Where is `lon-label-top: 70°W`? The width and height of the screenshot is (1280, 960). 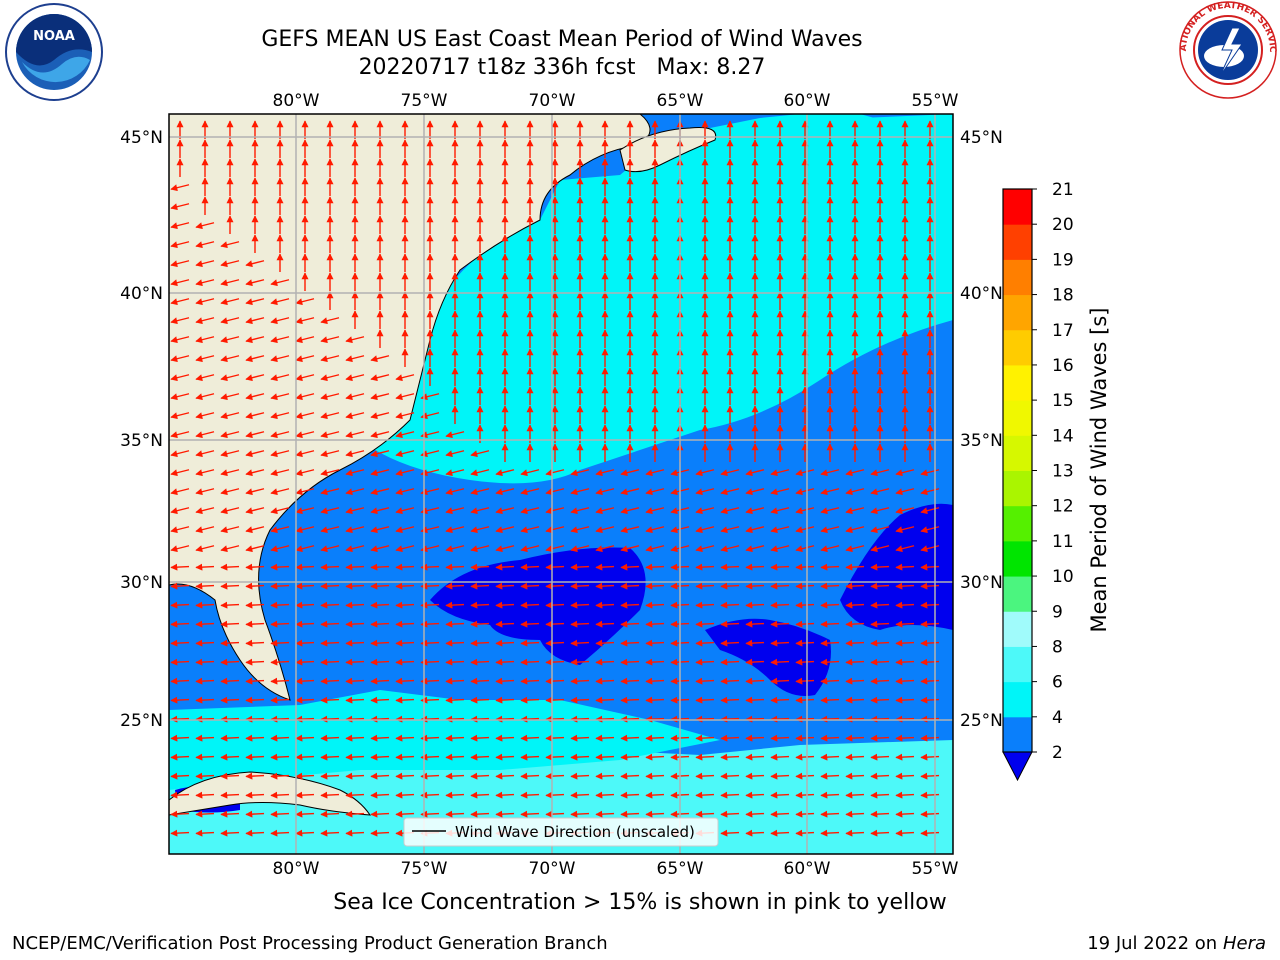 lon-label-top: 70°W is located at coordinates (552, 101).